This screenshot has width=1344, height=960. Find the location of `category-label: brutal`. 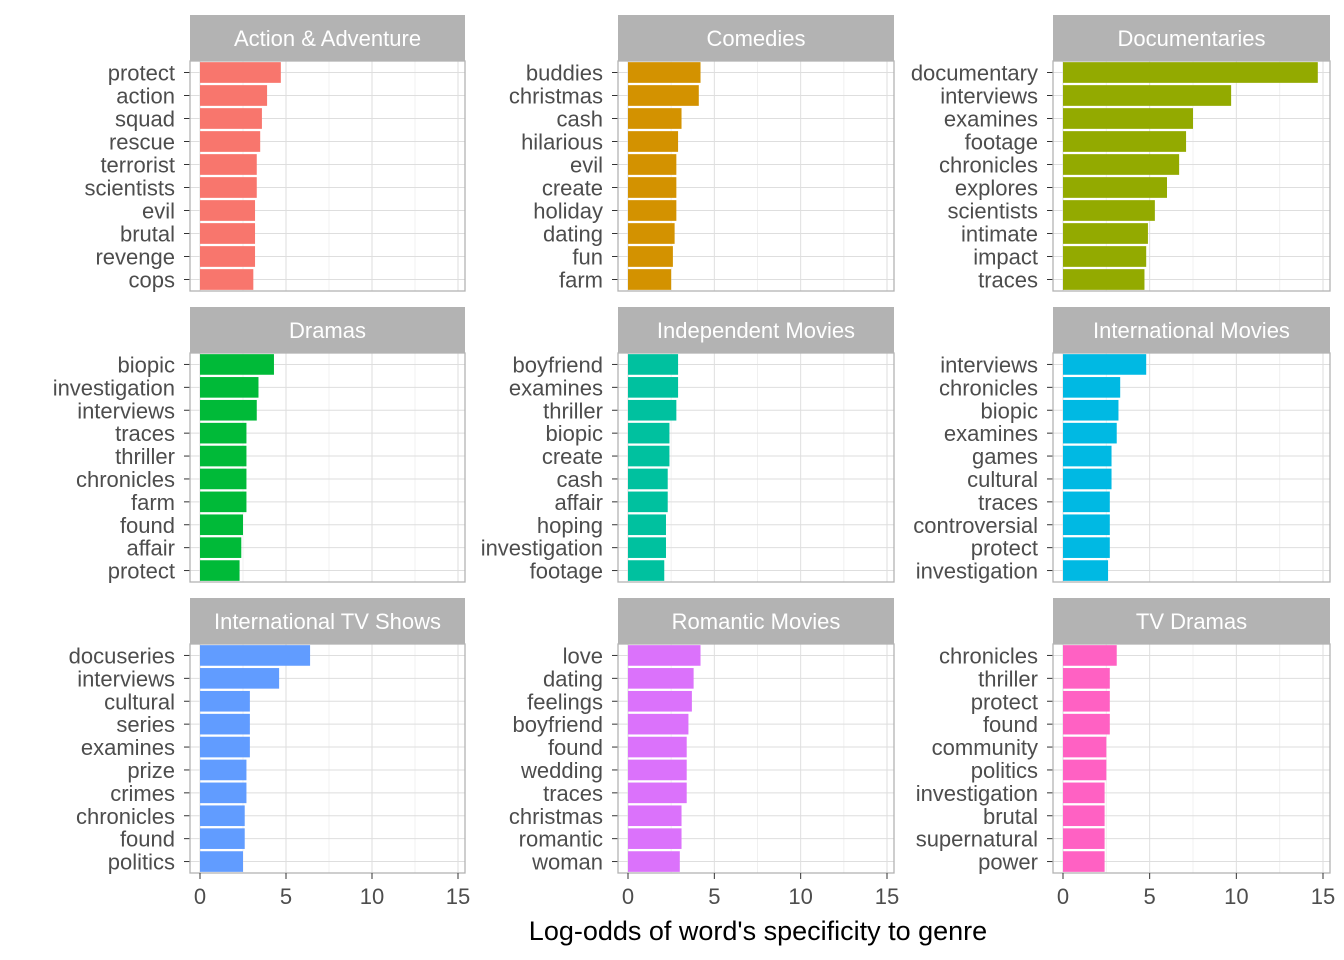

category-label: brutal is located at coordinates (1010, 816).